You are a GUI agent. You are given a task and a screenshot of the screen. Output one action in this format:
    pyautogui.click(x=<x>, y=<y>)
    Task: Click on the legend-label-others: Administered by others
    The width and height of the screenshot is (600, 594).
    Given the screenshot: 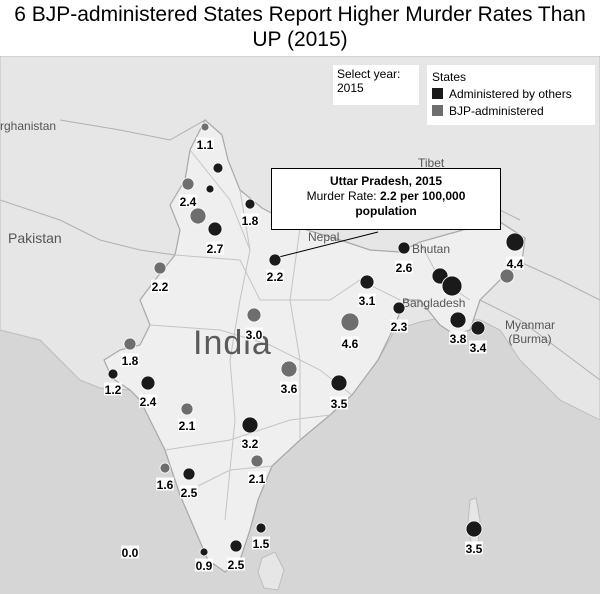 What is the action you would take?
    pyautogui.click(x=510, y=93)
    